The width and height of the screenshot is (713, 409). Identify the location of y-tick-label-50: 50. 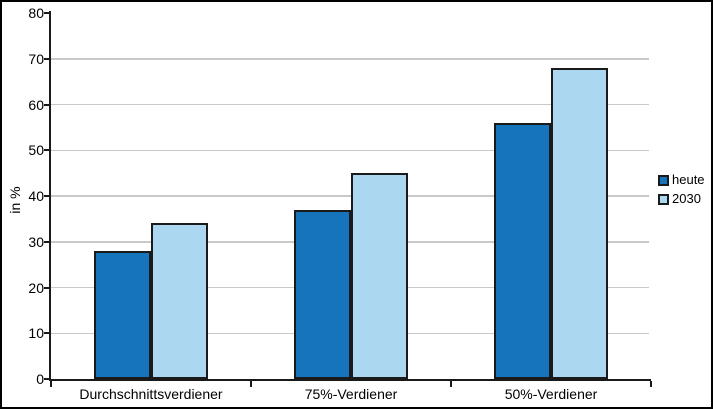
(36, 150).